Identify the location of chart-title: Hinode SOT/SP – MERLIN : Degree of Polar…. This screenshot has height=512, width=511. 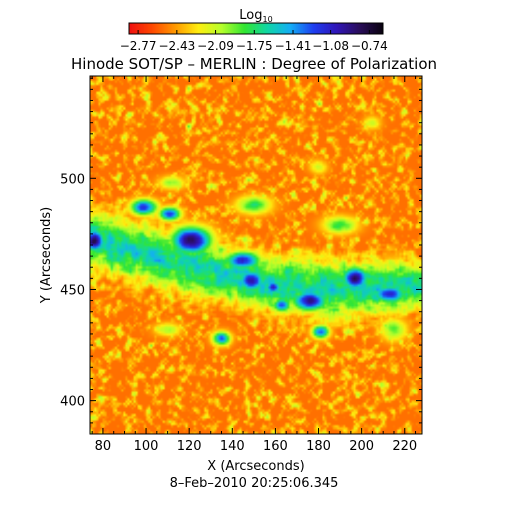
(254, 64).